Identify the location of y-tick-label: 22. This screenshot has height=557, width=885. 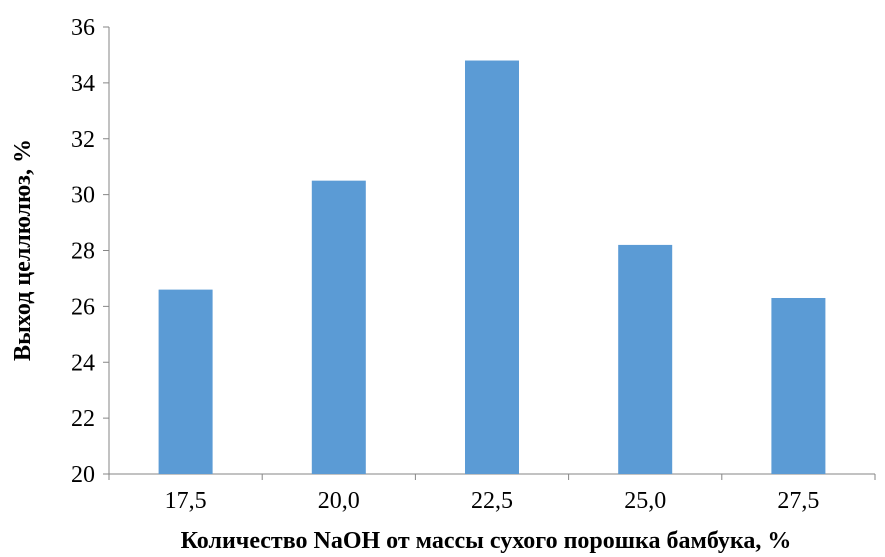
(83, 419).